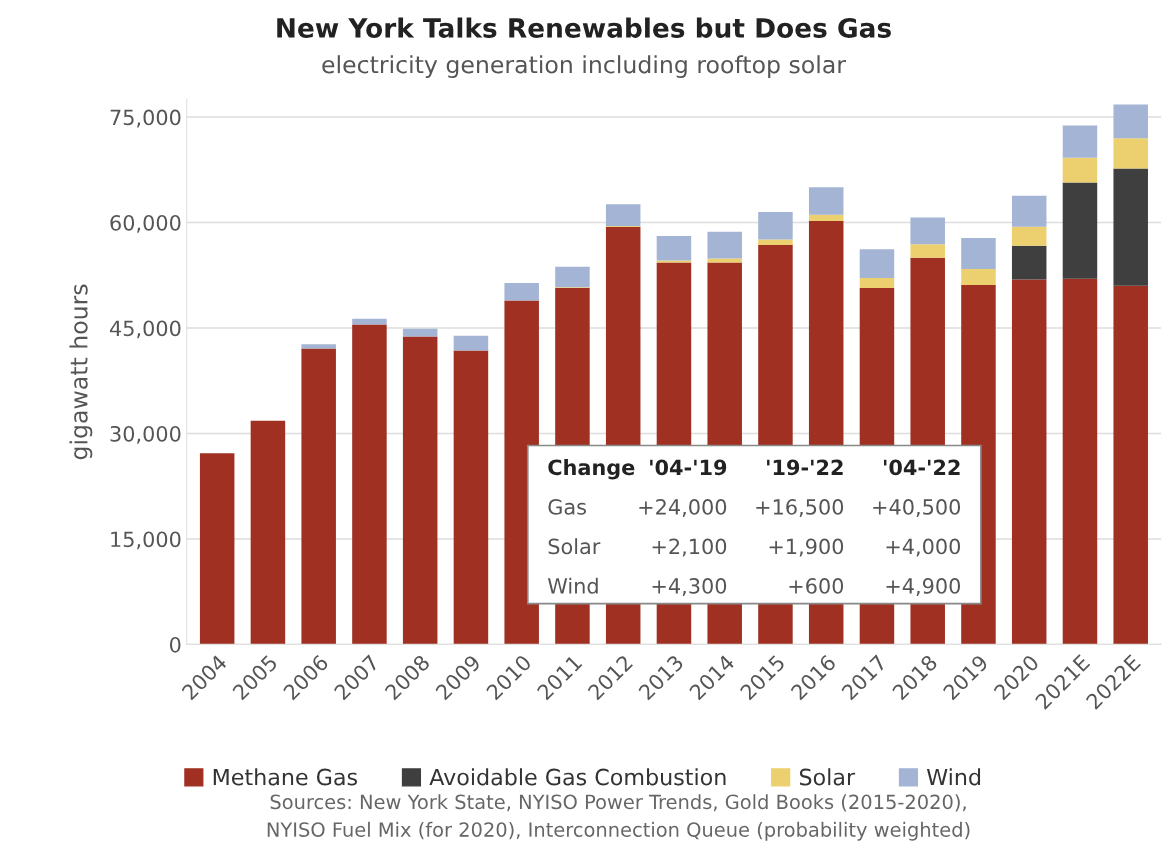 The width and height of the screenshot is (1167, 865). What do you see at coordinates (683, 508) in the screenshot?
I see `annotation: +24,000` at bounding box center [683, 508].